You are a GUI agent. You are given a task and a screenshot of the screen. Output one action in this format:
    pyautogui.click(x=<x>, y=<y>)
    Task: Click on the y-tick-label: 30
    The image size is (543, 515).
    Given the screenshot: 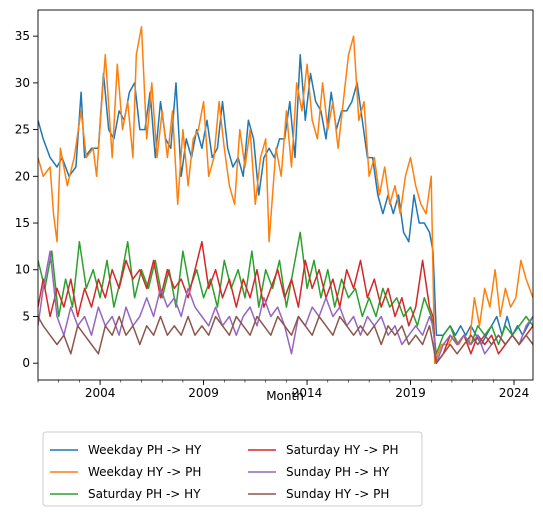 What is the action you would take?
    pyautogui.click(x=22, y=83)
    